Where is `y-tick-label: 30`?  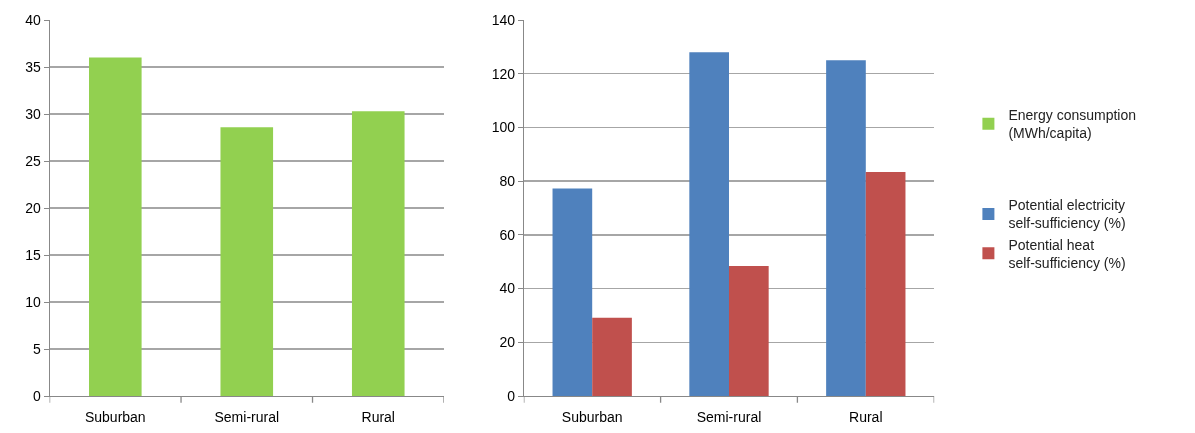
y-tick-label: 30 is located at coordinates (33, 113).